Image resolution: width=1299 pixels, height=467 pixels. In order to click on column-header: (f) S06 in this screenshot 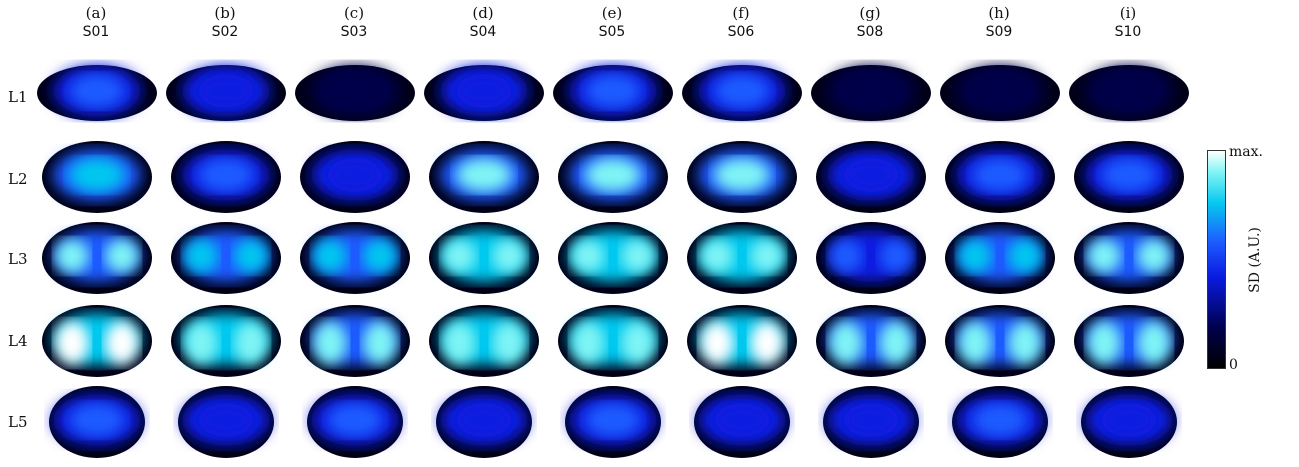, I will do `click(741, 23)`.